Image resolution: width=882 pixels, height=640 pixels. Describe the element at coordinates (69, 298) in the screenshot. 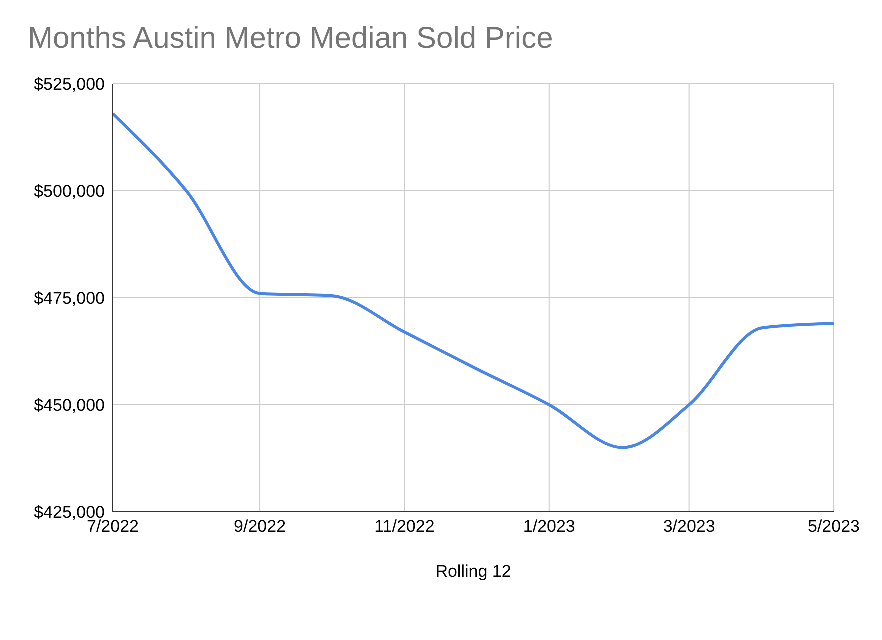

I see `y-tick-label: $475,000` at that location.